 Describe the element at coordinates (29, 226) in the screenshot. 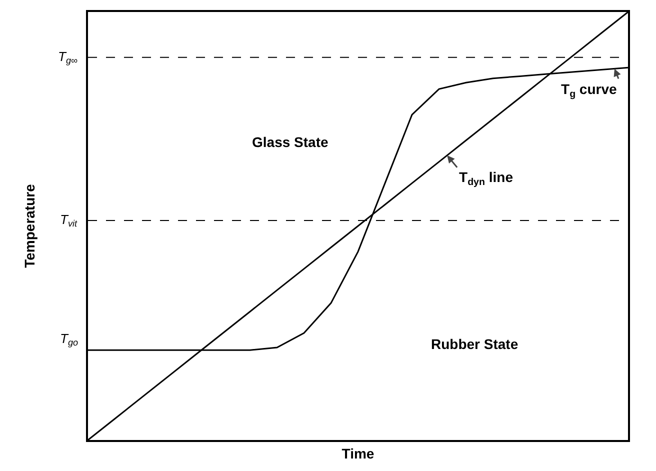

I see `y-axis-title: Temperature` at that location.